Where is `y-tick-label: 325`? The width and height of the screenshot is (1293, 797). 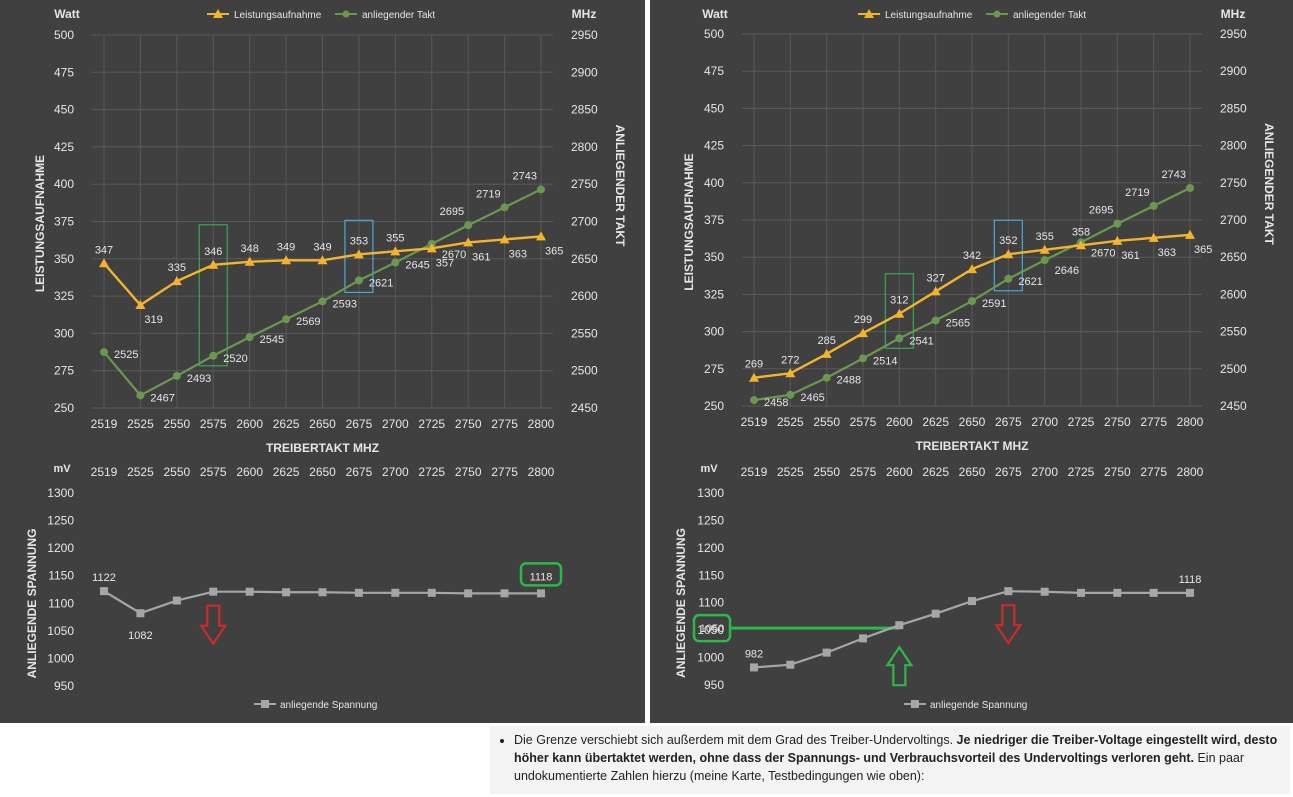
y-tick-label: 325 is located at coordinates (714, 294).